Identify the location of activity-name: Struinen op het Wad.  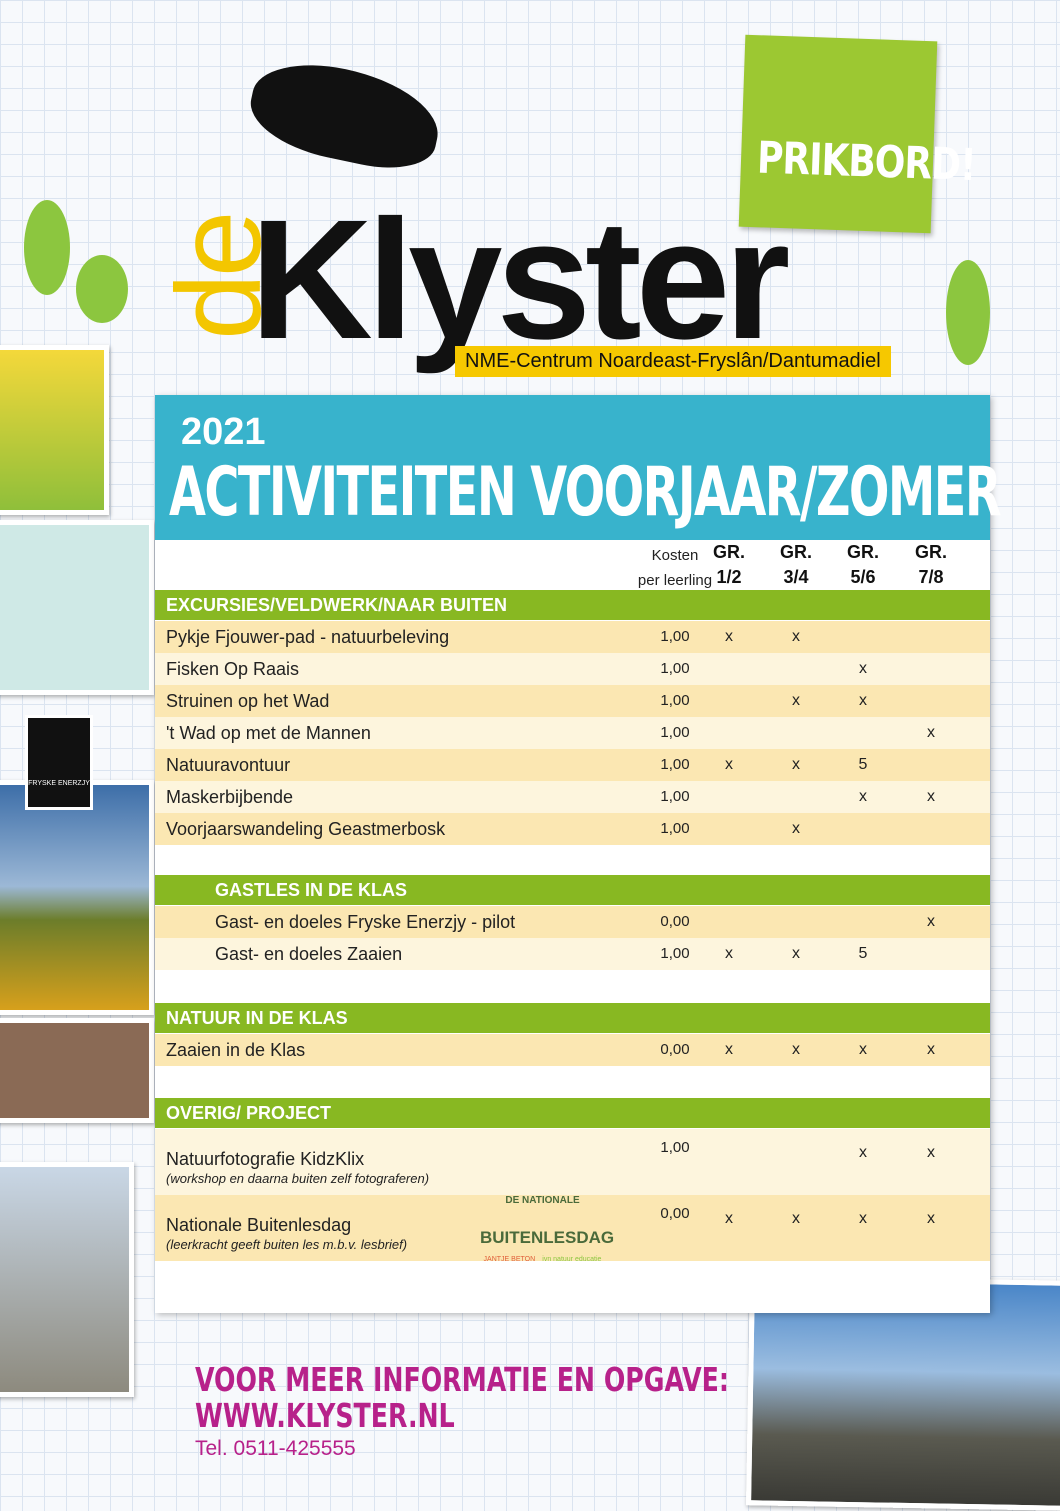
(248, 701).